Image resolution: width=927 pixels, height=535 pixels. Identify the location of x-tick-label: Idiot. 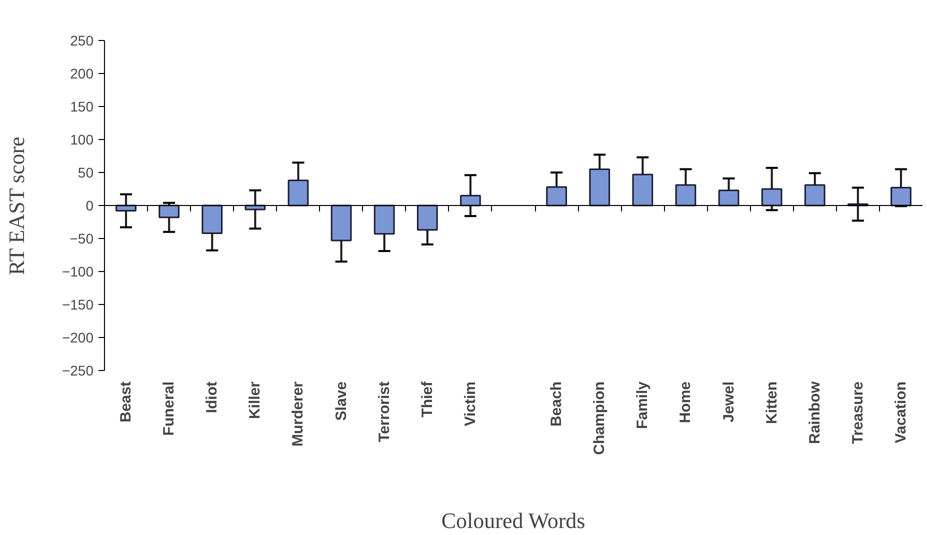
(212, 397).